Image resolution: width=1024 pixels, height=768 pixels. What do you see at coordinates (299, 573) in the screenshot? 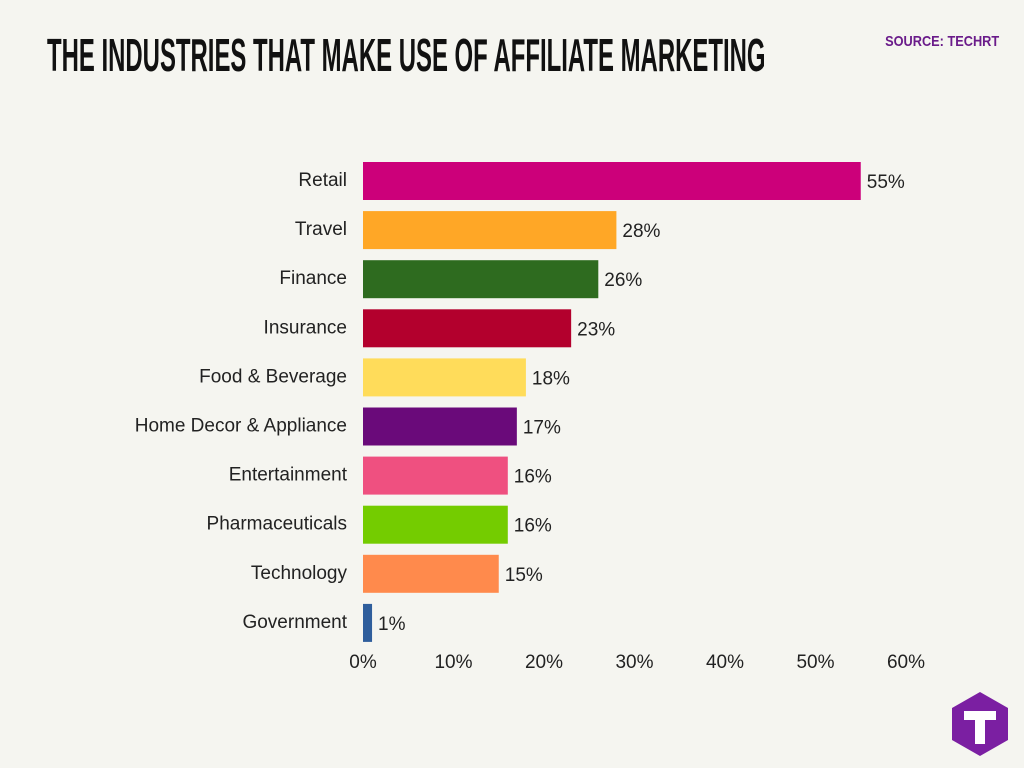
I see `y-tick-label: Technology` at bounding box center [299, 573].